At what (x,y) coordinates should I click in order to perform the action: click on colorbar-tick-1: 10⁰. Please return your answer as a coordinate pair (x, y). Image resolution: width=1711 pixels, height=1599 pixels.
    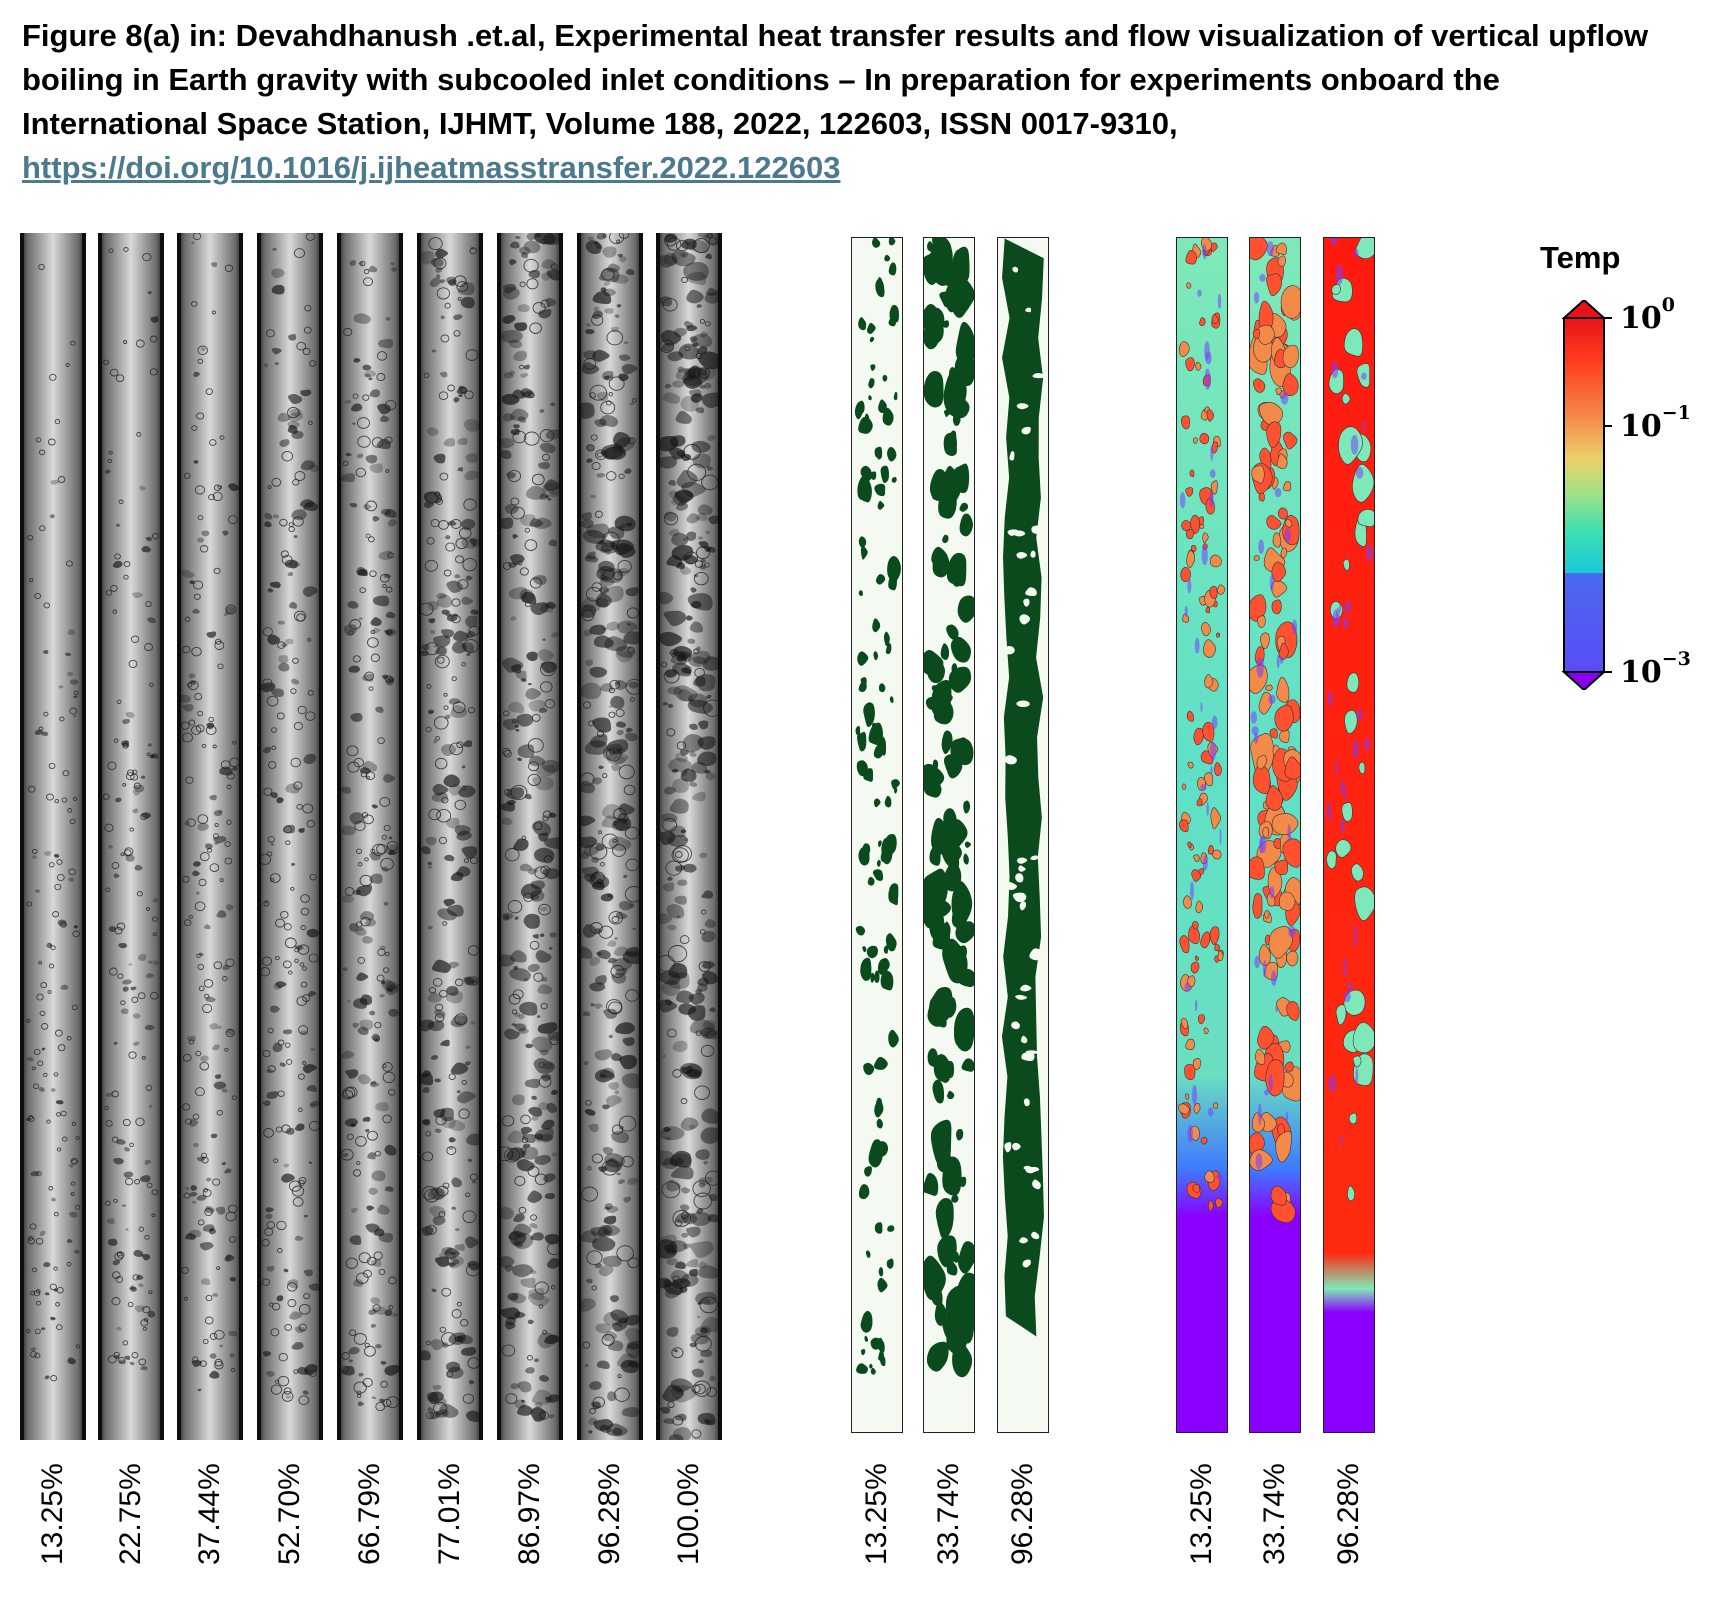
    Looking at the image, I should click on (1647, 315).